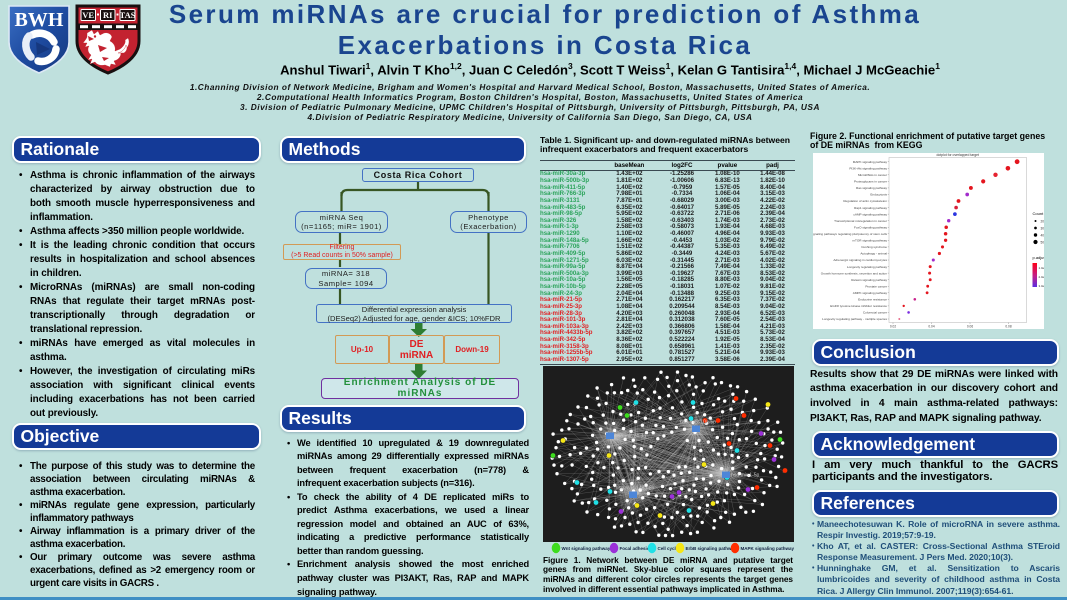 This screenshot has width=1067, height=600. I want to click on svg-text: MicroRNAs in cancer, so click(871, 175).